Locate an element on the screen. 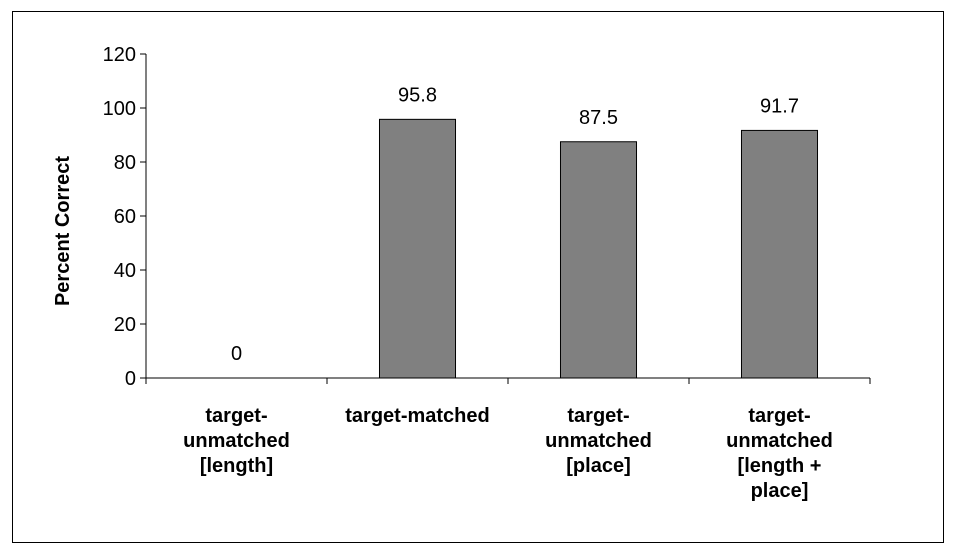 This screenshot has width=956, height=554. data-label: 95.8 is located at coordinates (417, 95).